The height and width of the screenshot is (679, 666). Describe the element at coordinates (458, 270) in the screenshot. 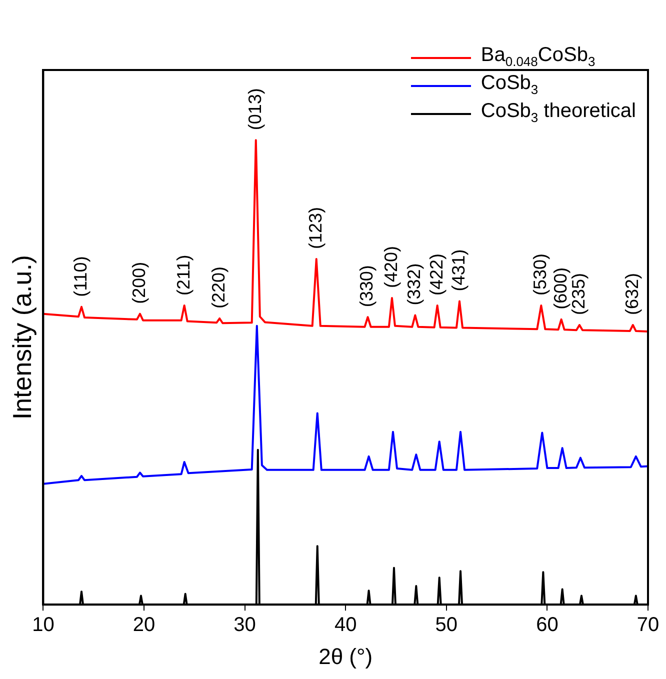

I see `annotation: (431)` at that location.